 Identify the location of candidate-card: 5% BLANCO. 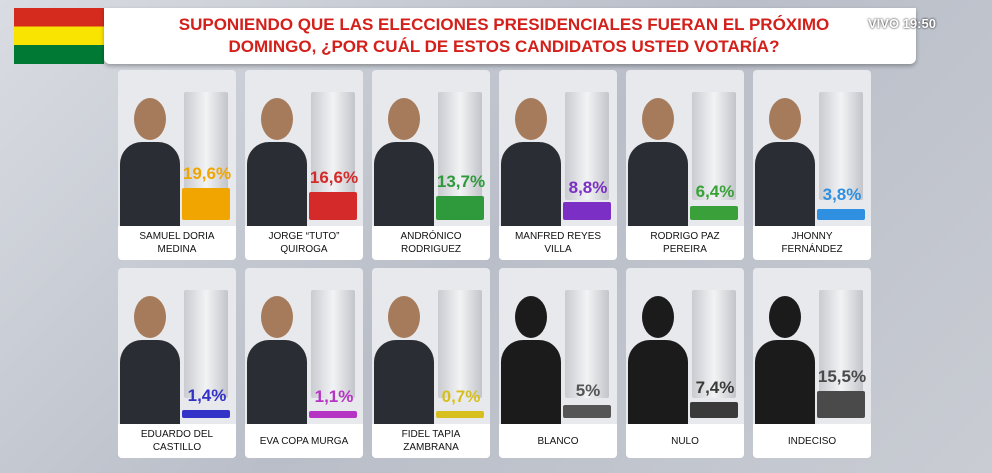
(558, 363).